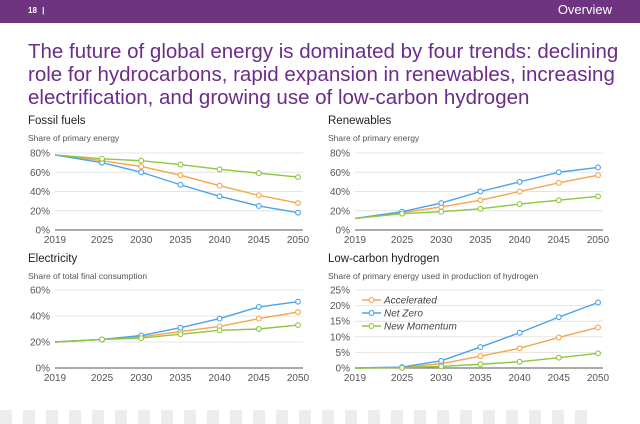  Describe the element at coordinates (371, 300) in the screenshot. I see `legend-marker` at that location.